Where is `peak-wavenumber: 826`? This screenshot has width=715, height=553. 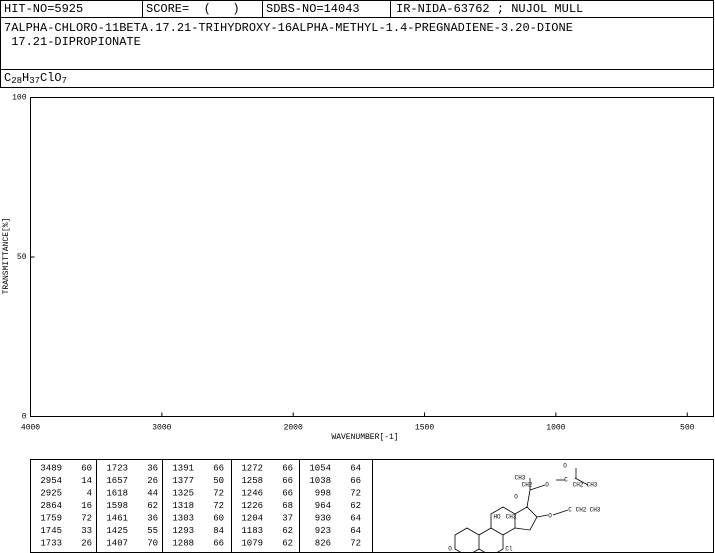 peak-wavenumber: 826 is located at coordinates (323, 543).